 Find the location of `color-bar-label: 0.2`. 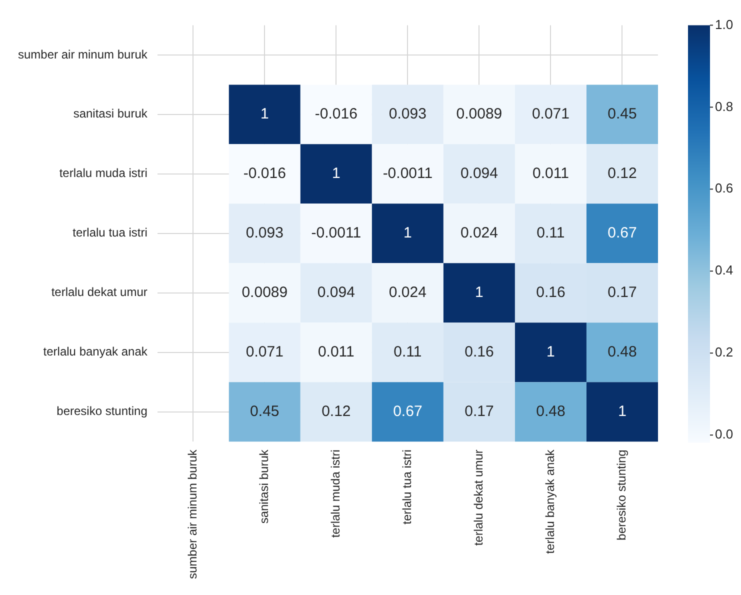

color-bar-label: 0.2 is located at coordinates (724, 352).